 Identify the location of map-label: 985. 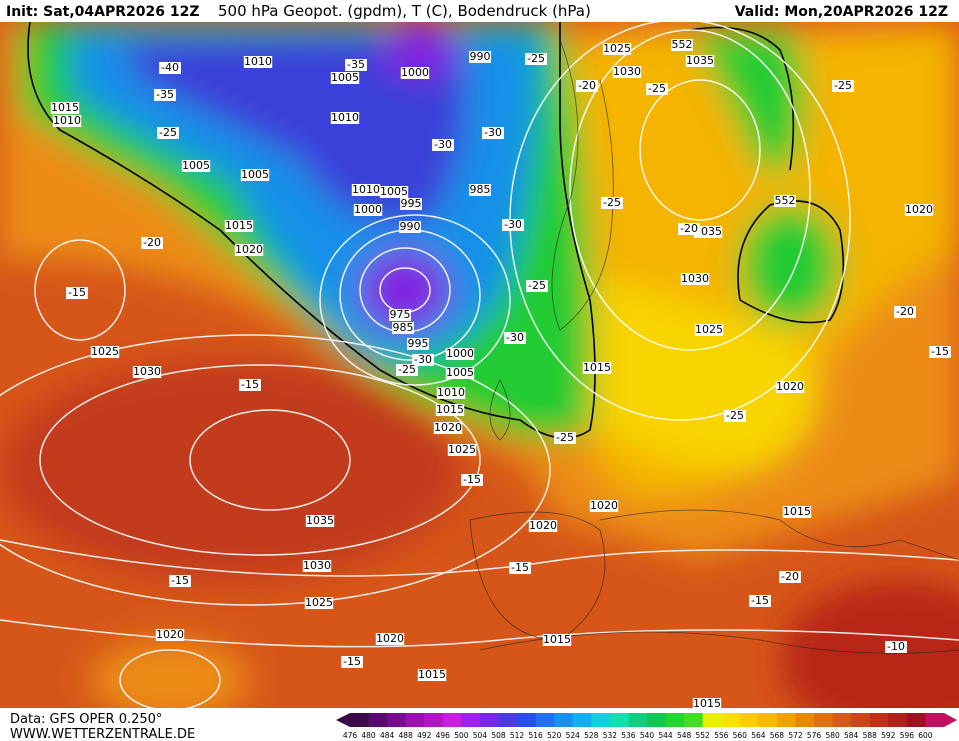
(403, 327).